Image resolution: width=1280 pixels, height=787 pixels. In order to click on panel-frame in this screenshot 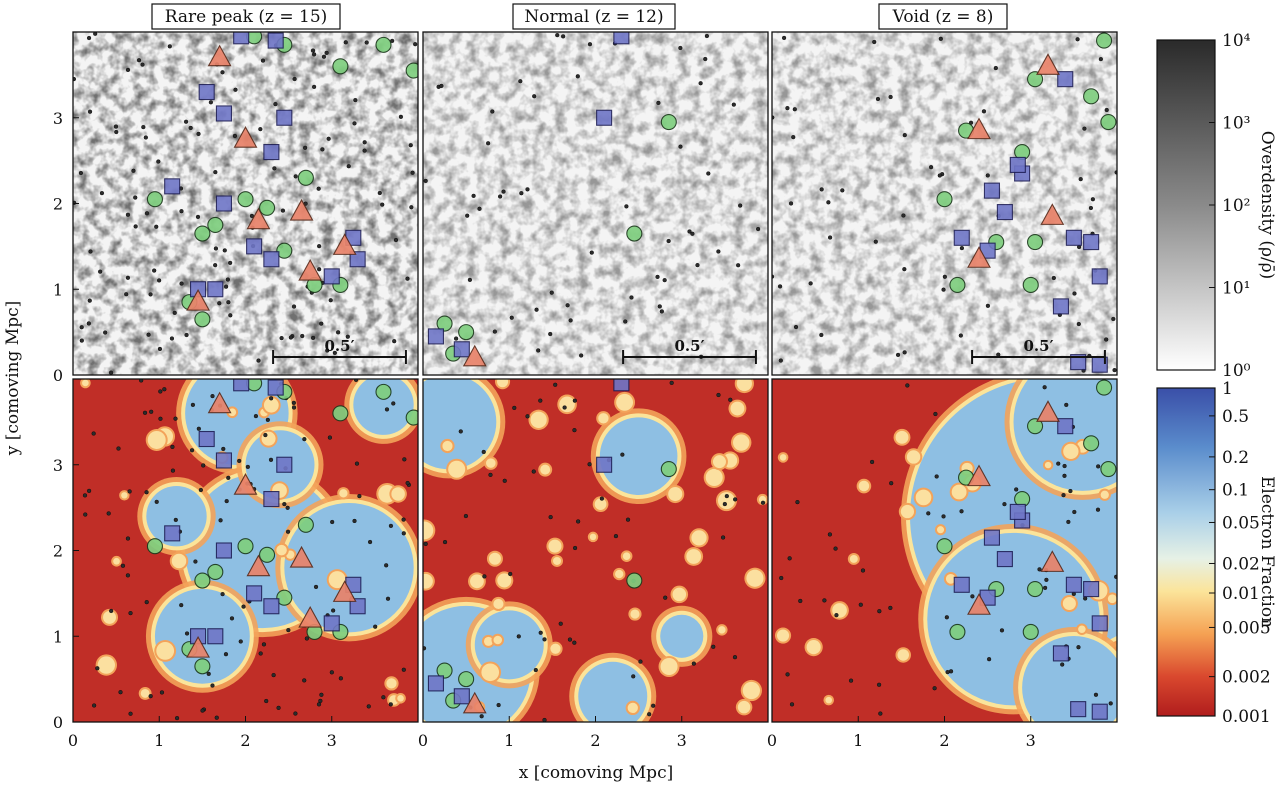, I will do `click(944, 203)`.